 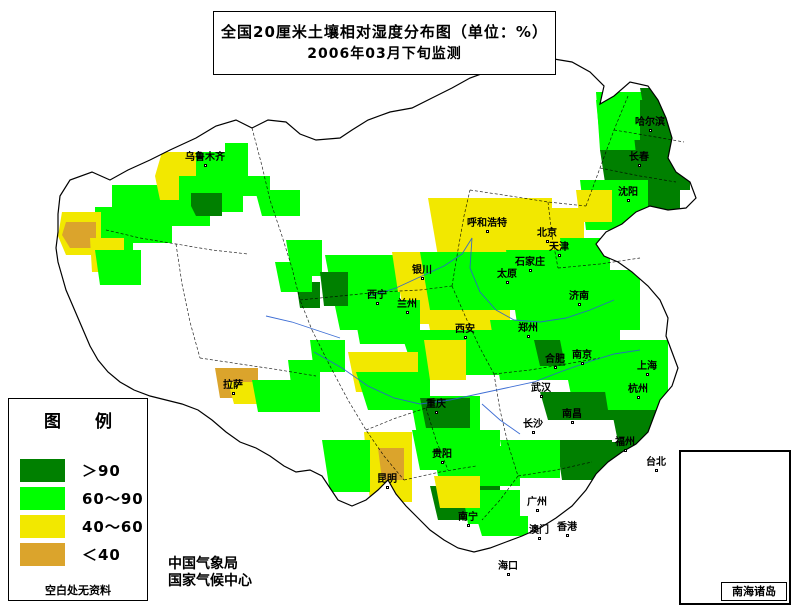 I want to click on map-title-subtitle: 2006年03月下旬监测, so click(x=384, y=54).